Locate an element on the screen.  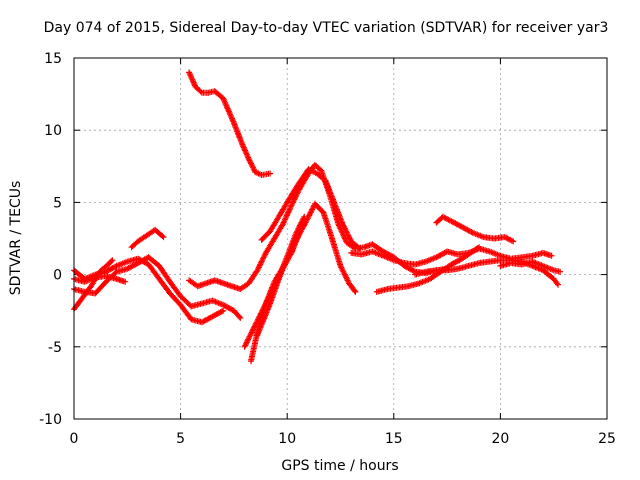
x-tick-label: 5 is located at coordinates (180, 439).